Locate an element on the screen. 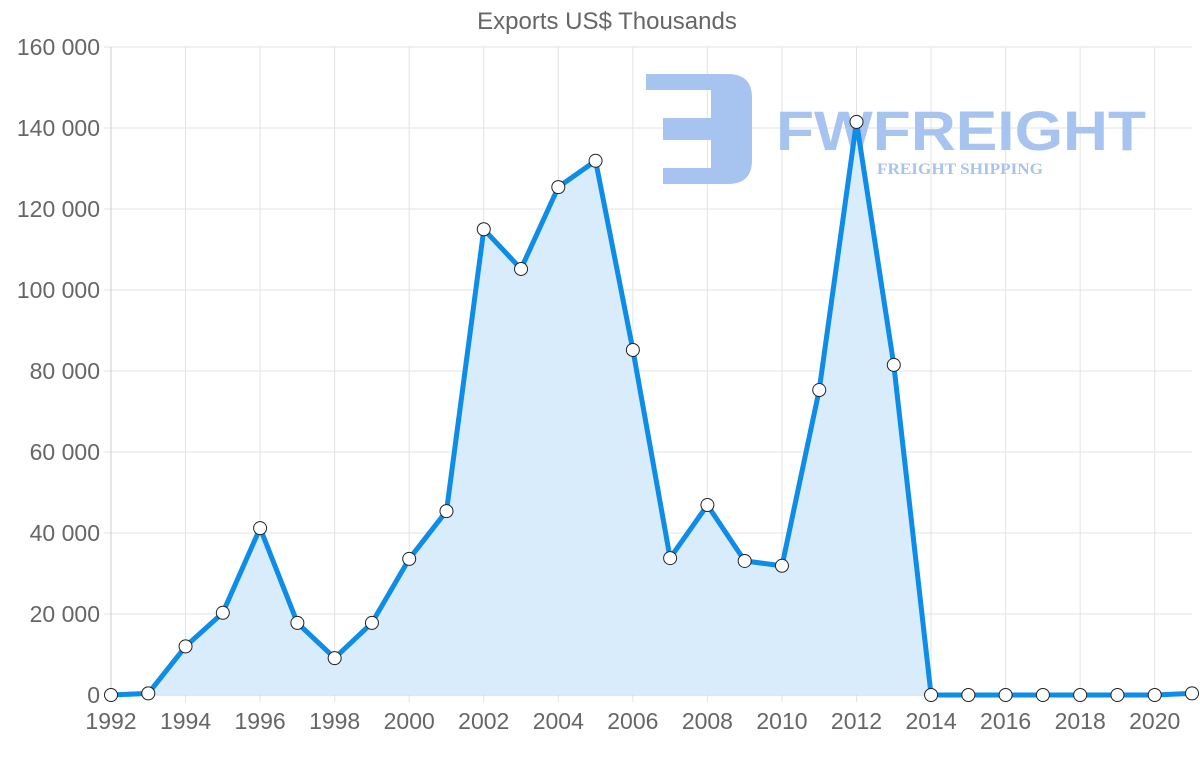 This screenshot has height=763, width=1200. x-tick-label: 2002 is located at coordinates (483, 721).